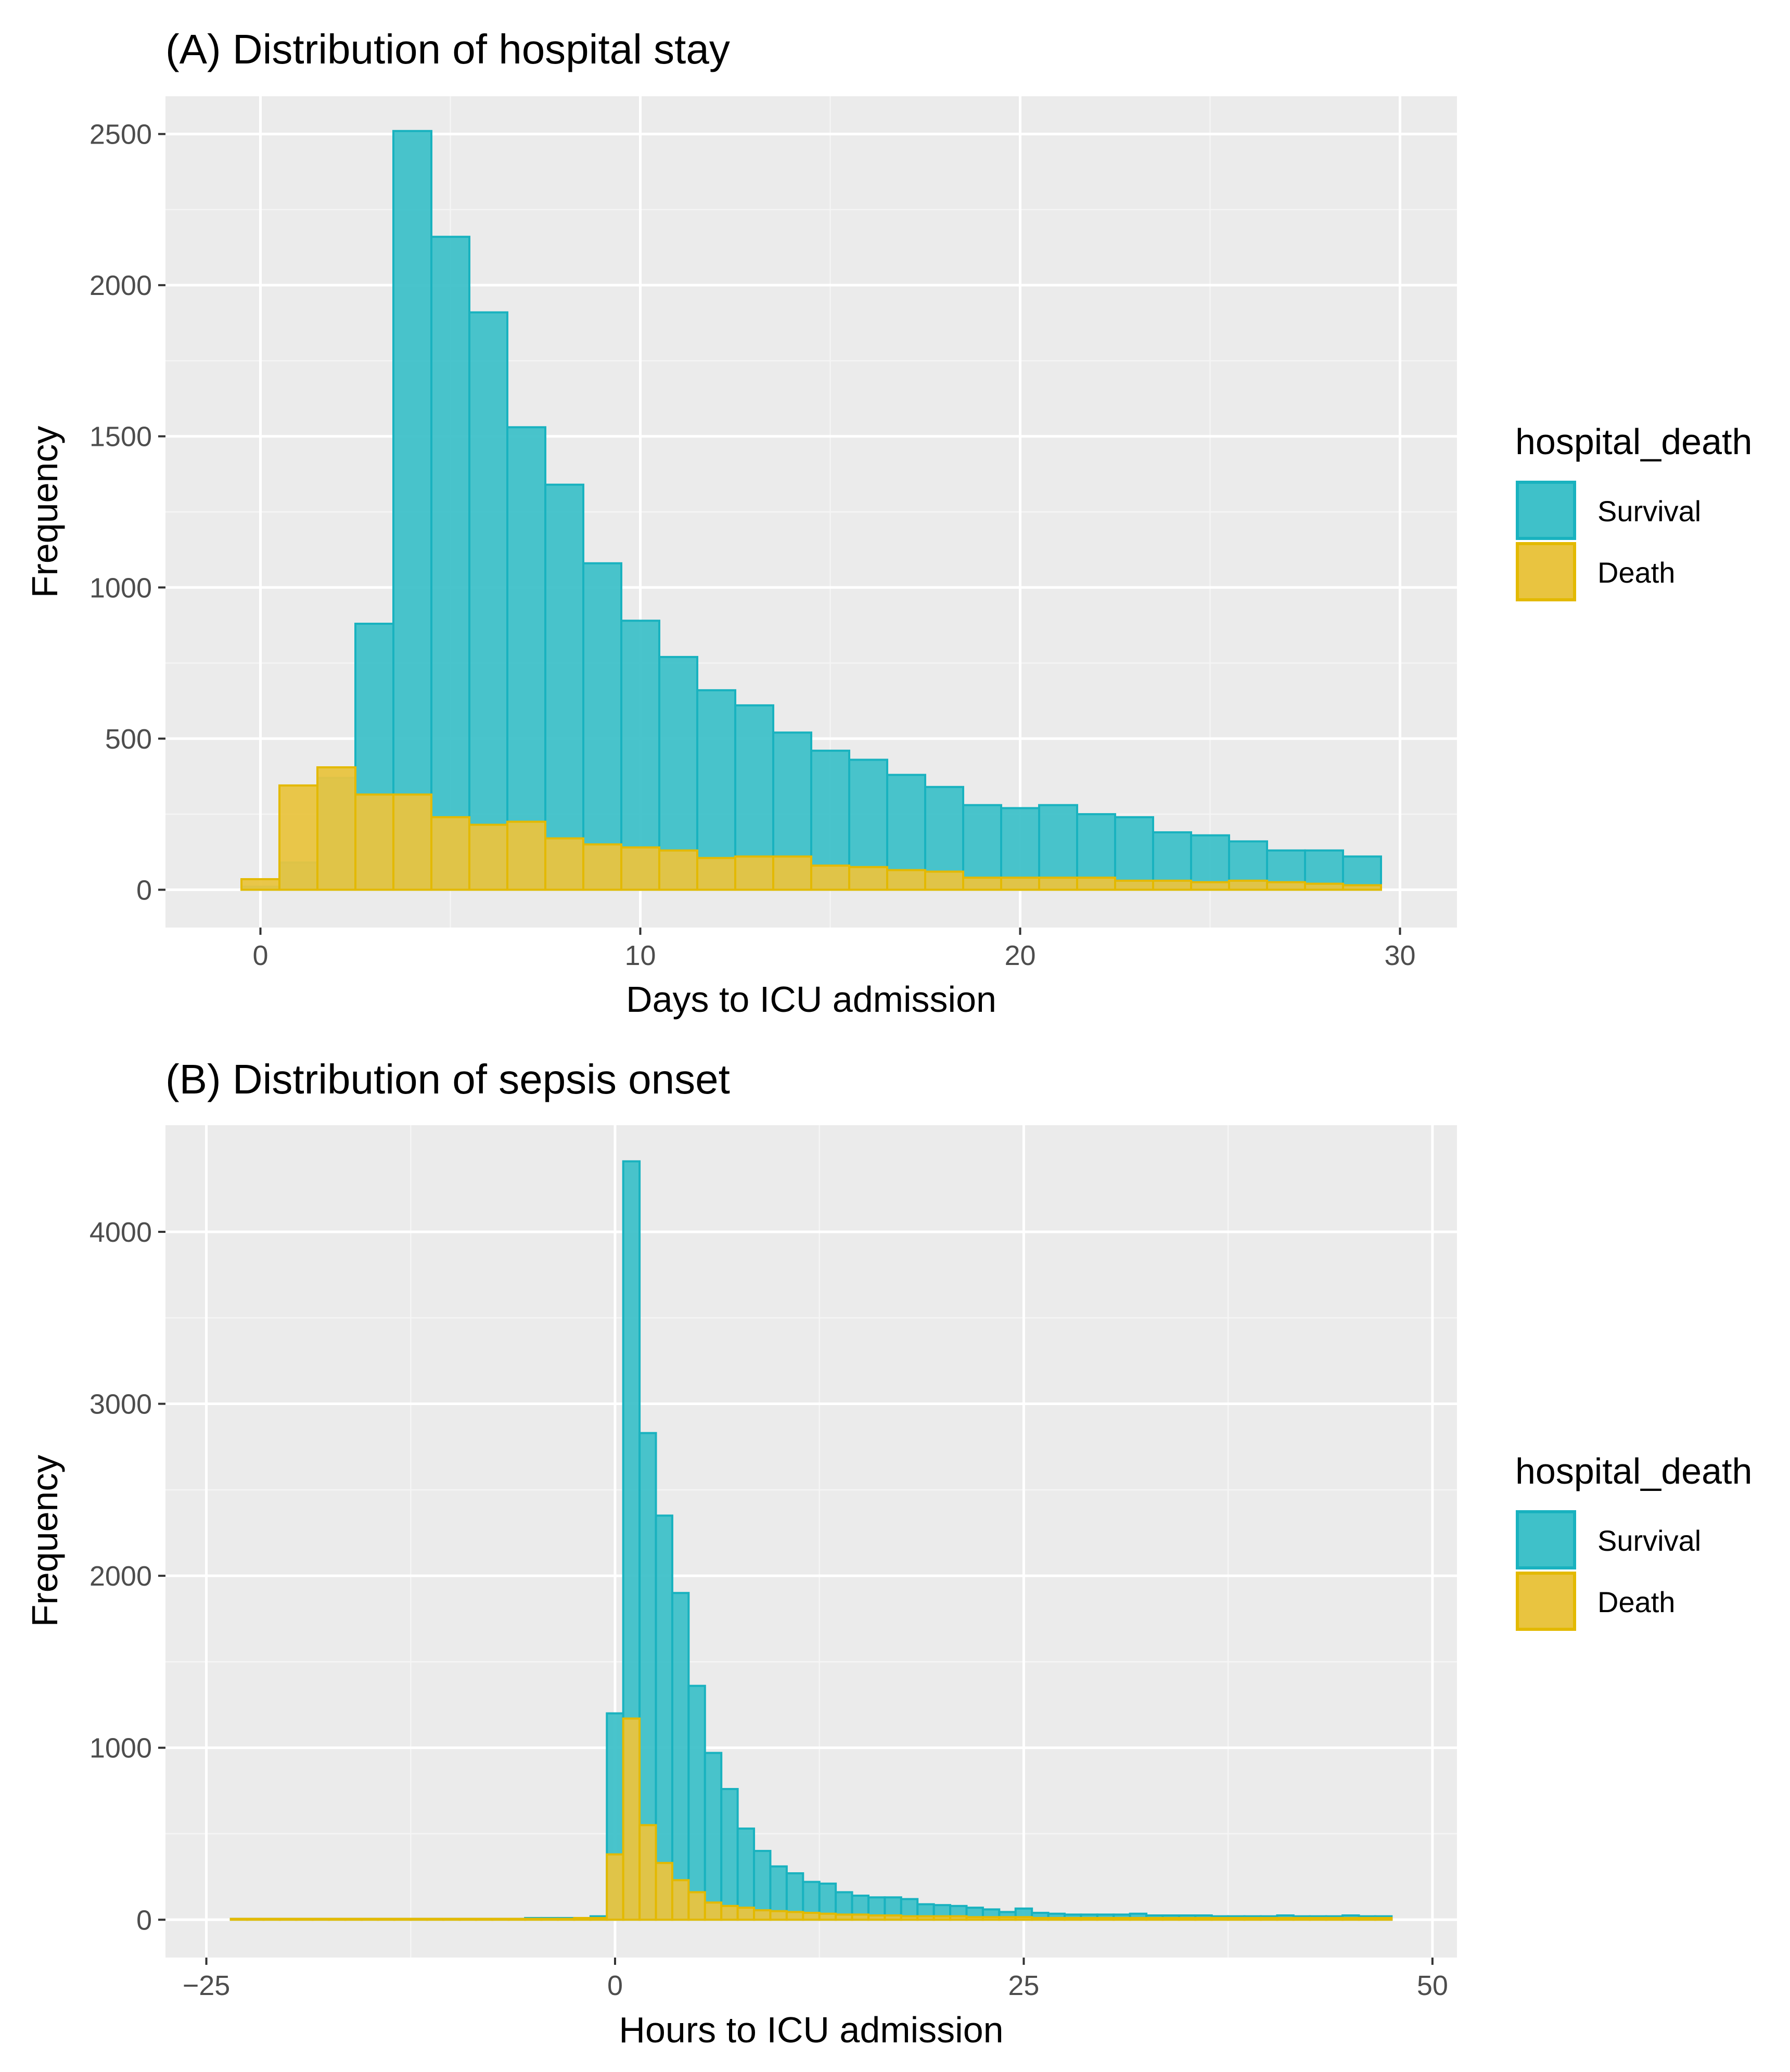 This screenshot has width=1790, height=2072. What do you see at coordinates (500, 1919) in the screenshot?
I see `chart-b-bar-death--7` at bounding box center [500, 1919].